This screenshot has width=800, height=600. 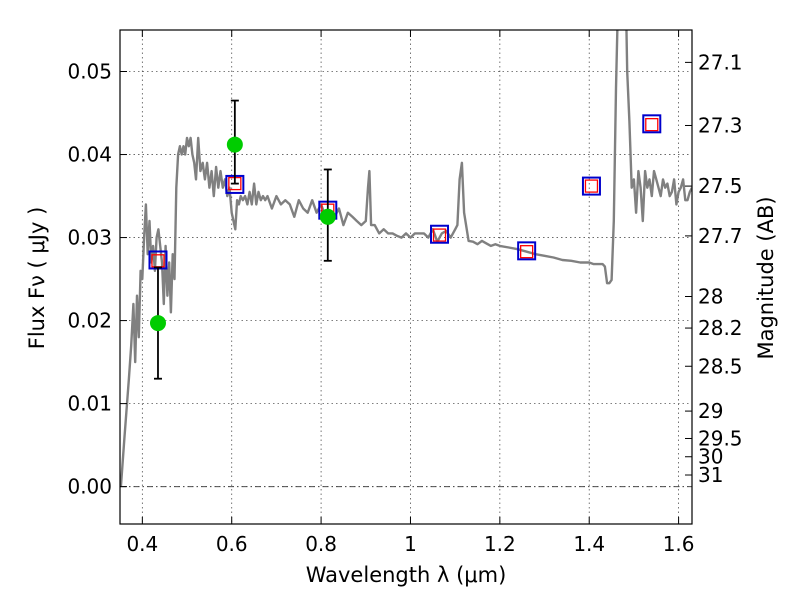 I want to click on right-tick-label: 27.3, so click(x=720, y=125).